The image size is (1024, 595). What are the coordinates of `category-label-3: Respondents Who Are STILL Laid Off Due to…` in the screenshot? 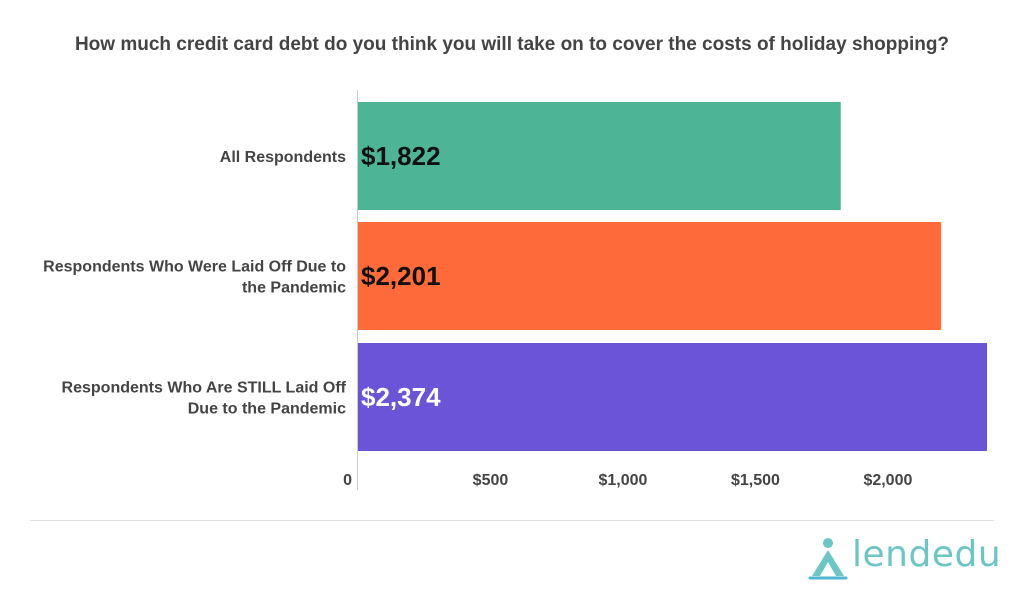 It's located at (204, 399).